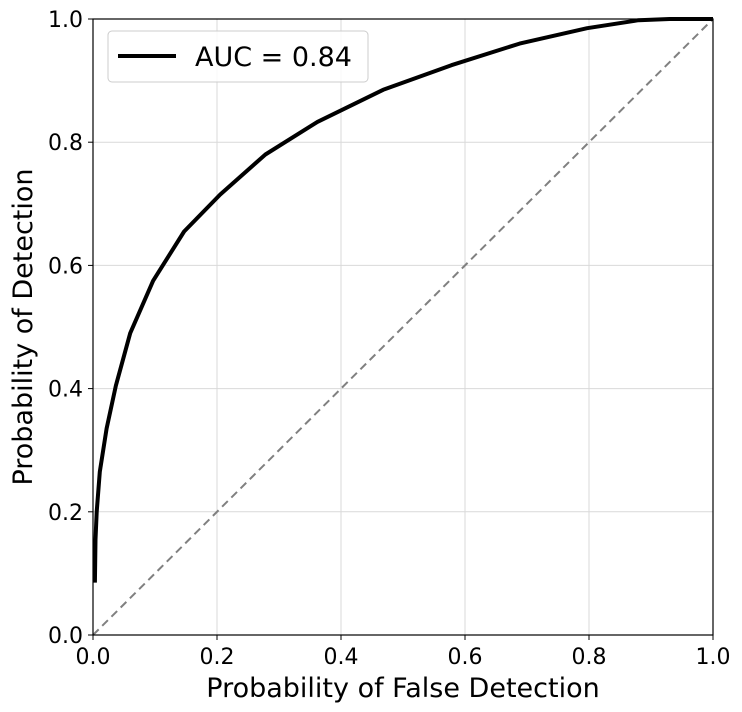 Image resolution: width=742 pixels, height=712 pixels. Describe the element at coordinates (65, 266) in the screenshot. I see `y-tick-label: 0.6` at that location.